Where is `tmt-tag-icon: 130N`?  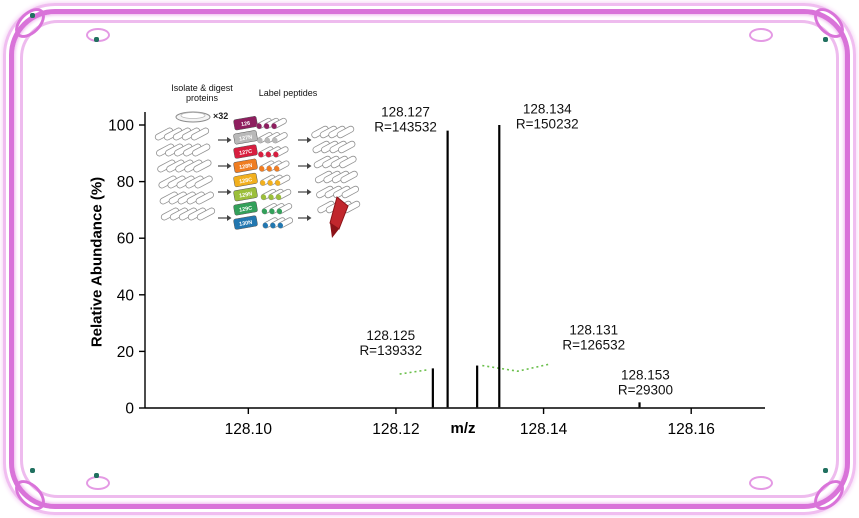 tmt-tag-icon: 130N is located at coordinates (245, 222).